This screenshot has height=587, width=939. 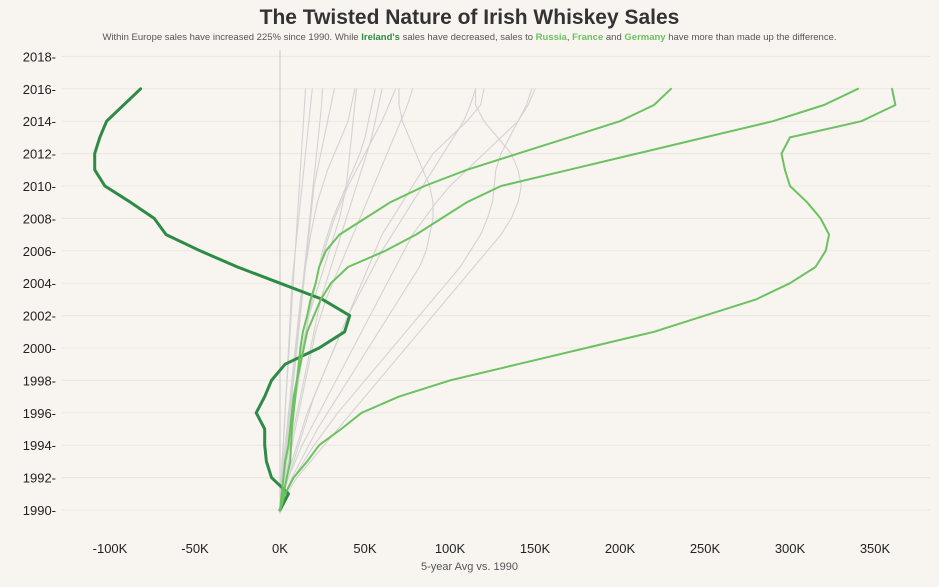 I want to click on x-tick-label: 0K, so click(x=280, y=548).